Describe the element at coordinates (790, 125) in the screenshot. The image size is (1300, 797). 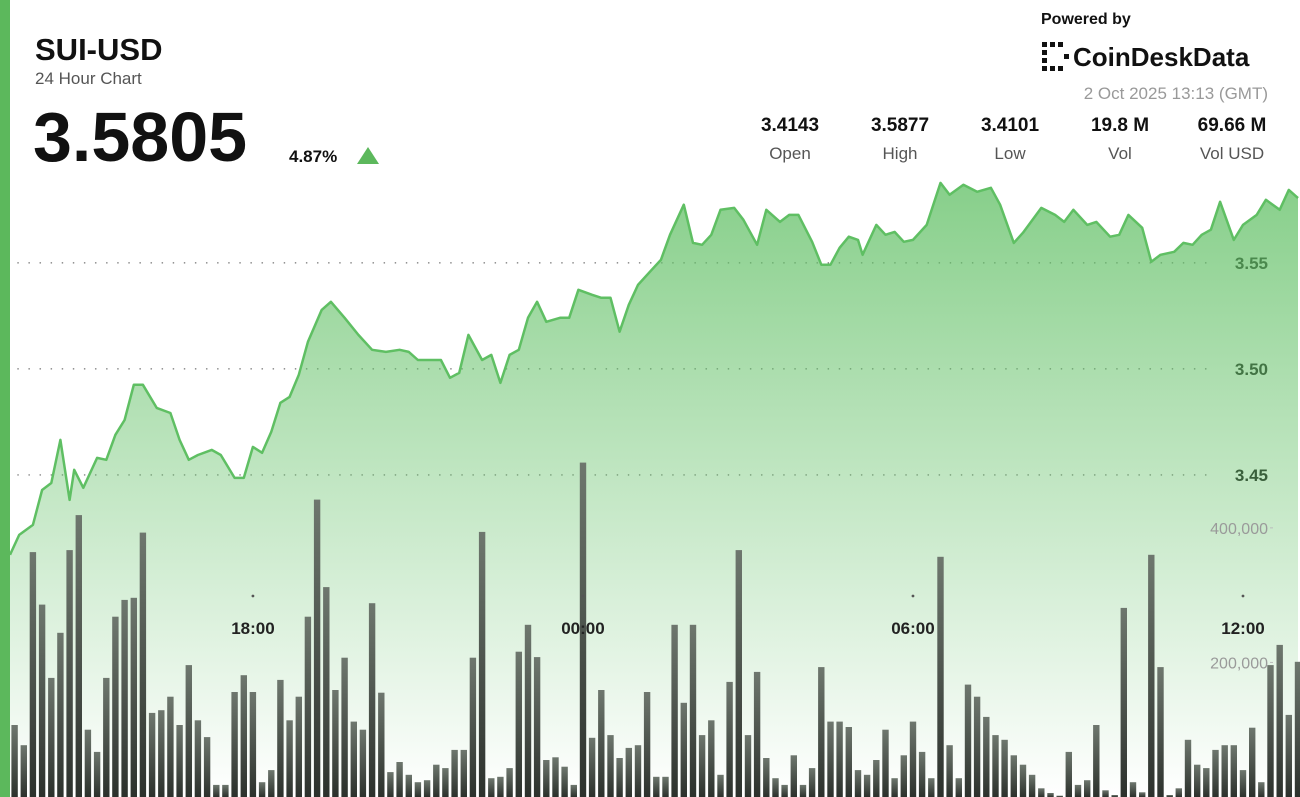
I see `stat-value: 3.4143` at that location.